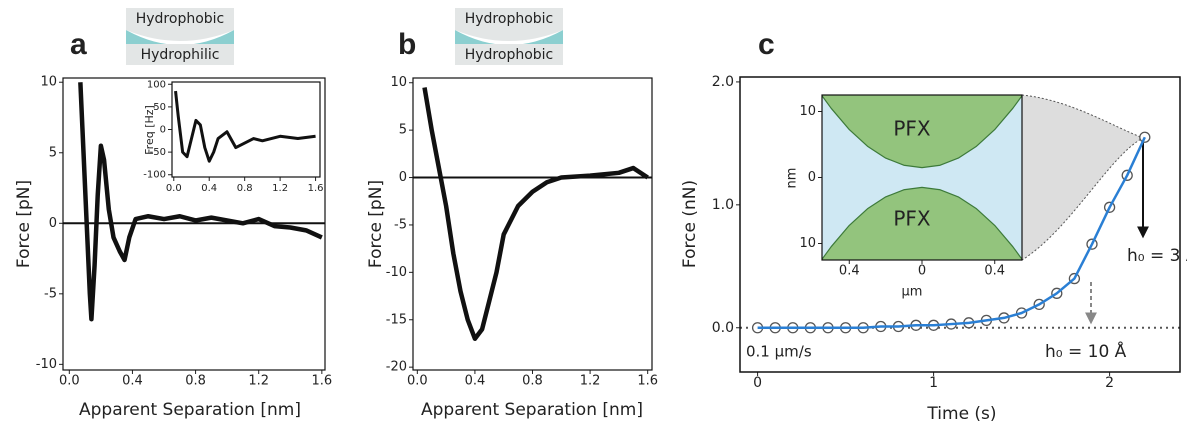 This screenshot has height=427, width=1187. Describe the element at coordinates (407, 44) in the screenshot. I see `panel-label: b` at that location.